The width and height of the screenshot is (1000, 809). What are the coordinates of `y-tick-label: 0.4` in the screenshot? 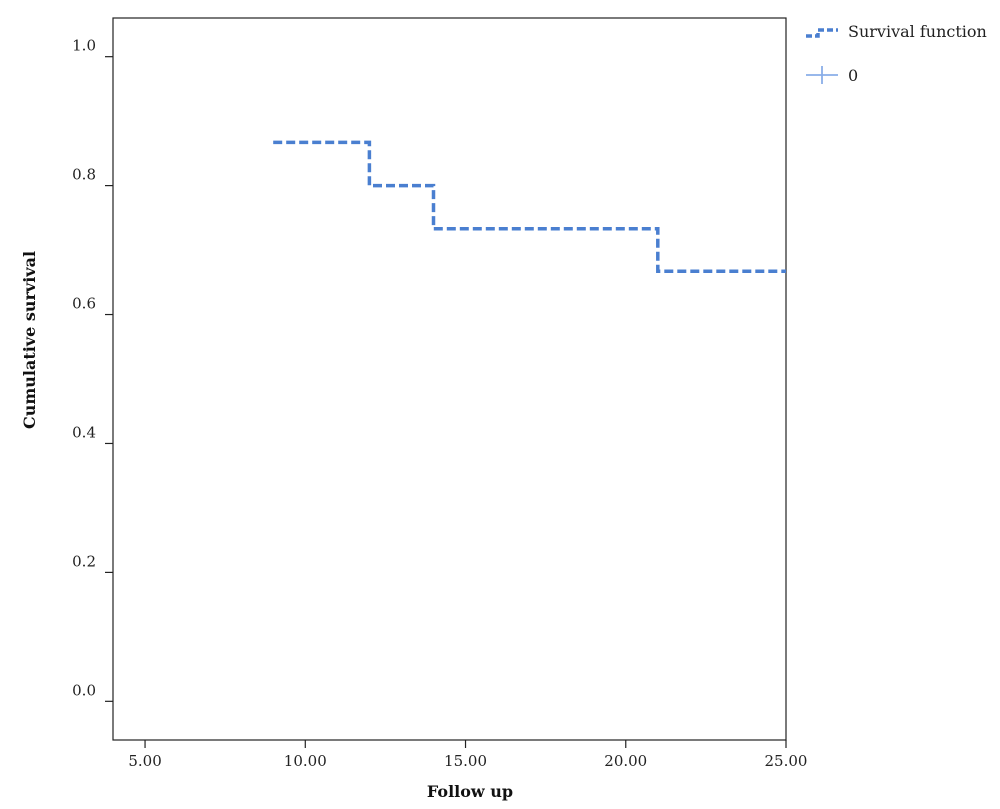 It's located at (84, 432).